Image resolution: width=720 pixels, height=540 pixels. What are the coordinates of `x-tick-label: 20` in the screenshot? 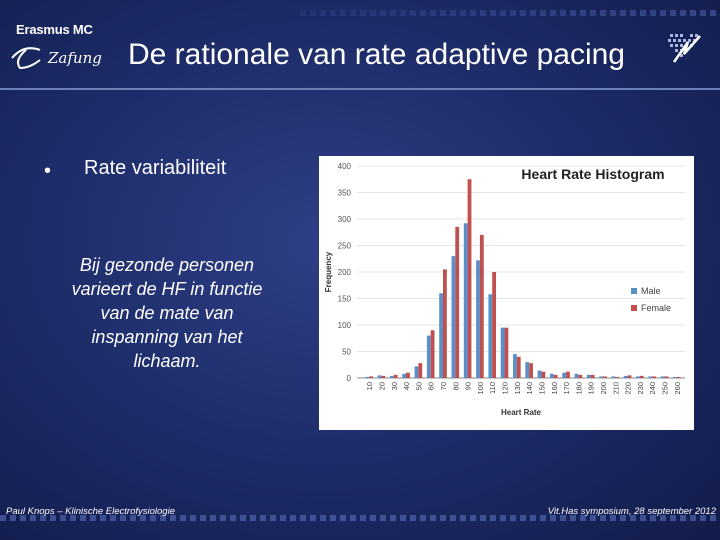 It's located at (381, 386).